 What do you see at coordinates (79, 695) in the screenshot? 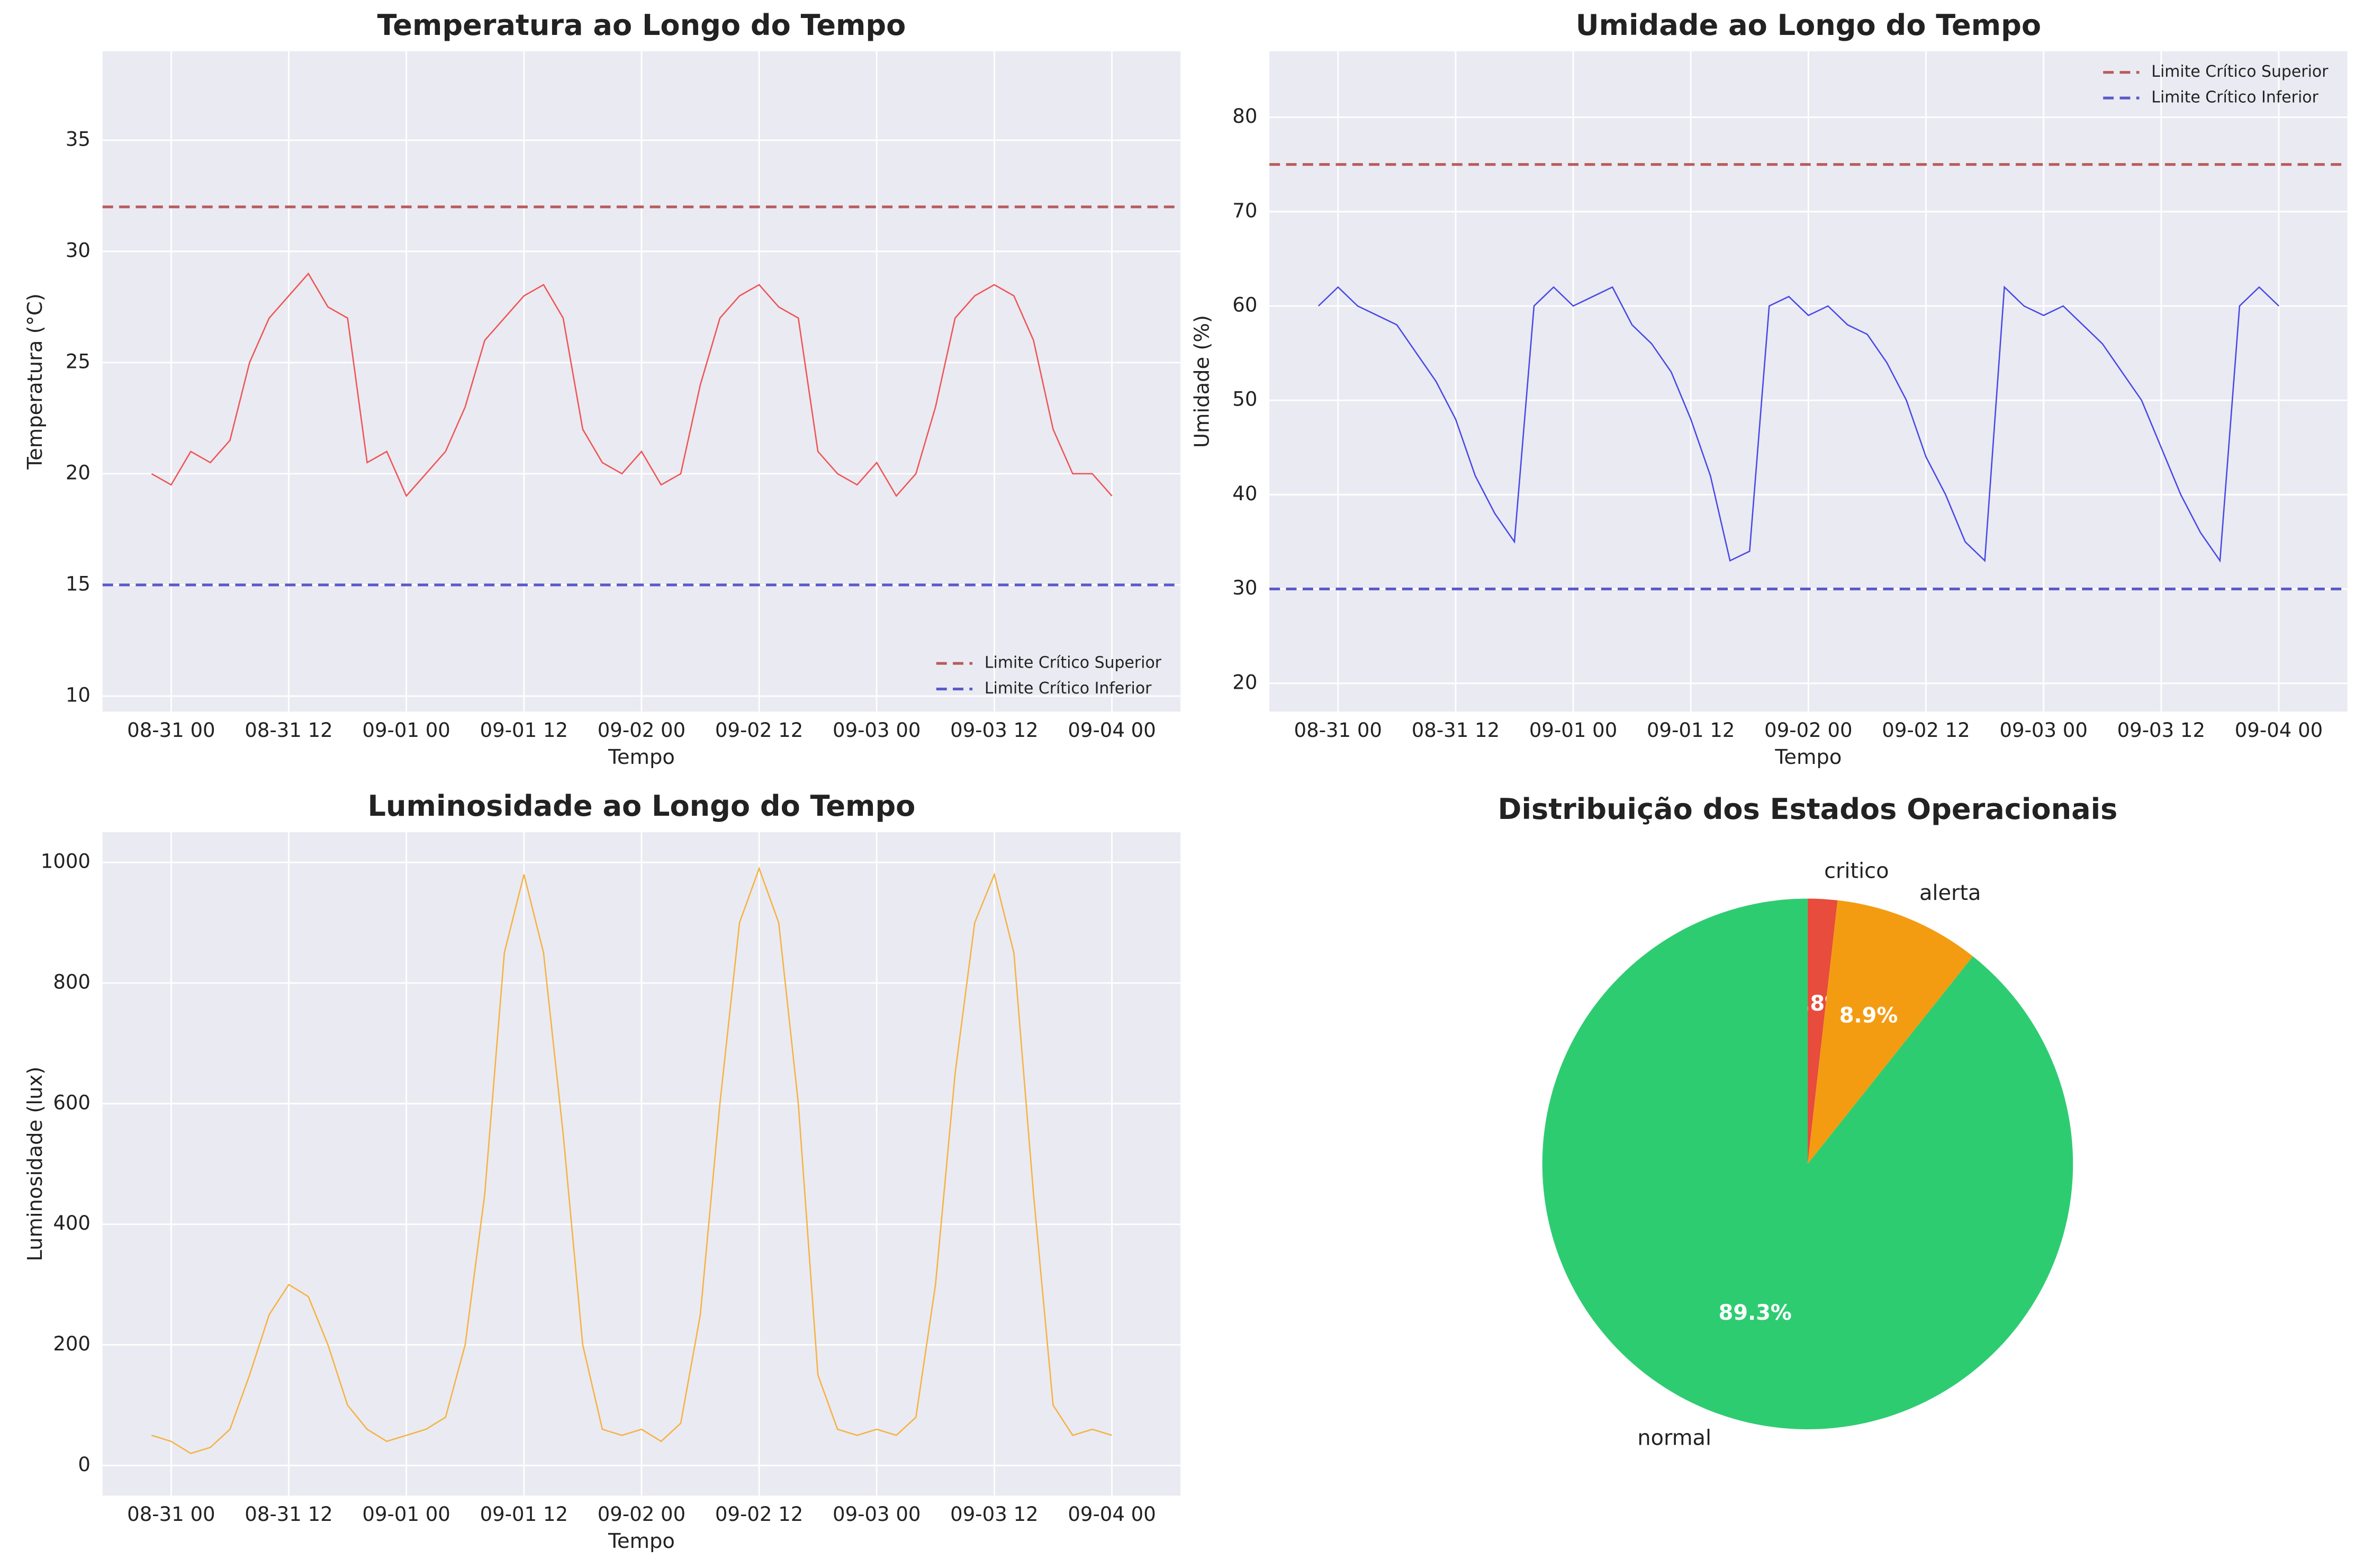
I see `y-tick-label: 10` at bounding box center [79, 695].